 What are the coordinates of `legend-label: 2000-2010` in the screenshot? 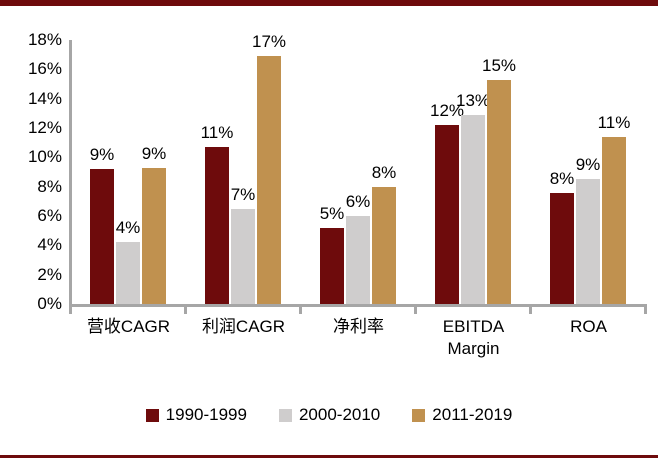 It's located at (339, 414).